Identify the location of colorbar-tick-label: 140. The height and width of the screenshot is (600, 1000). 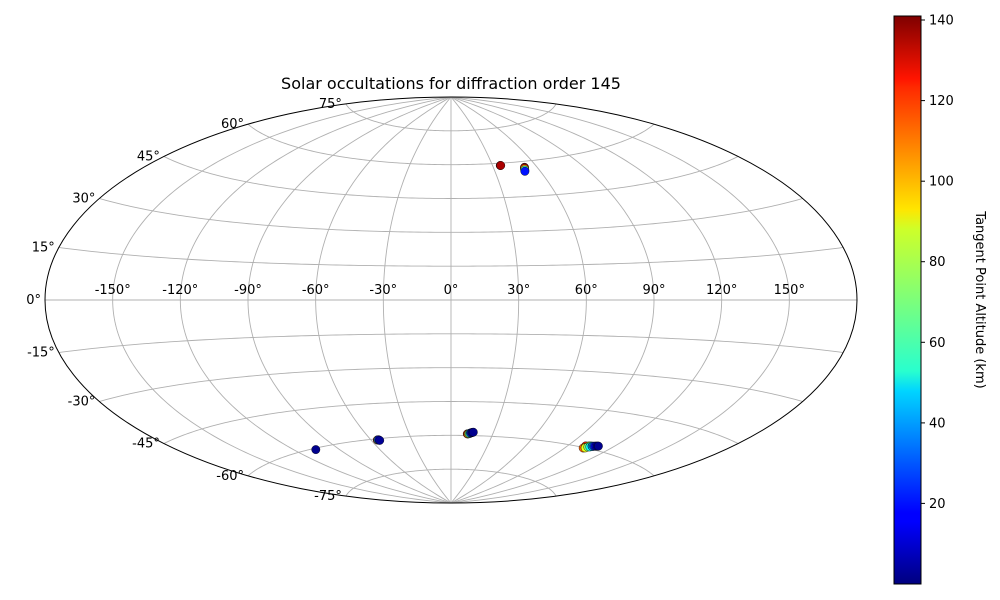
(941, 21).